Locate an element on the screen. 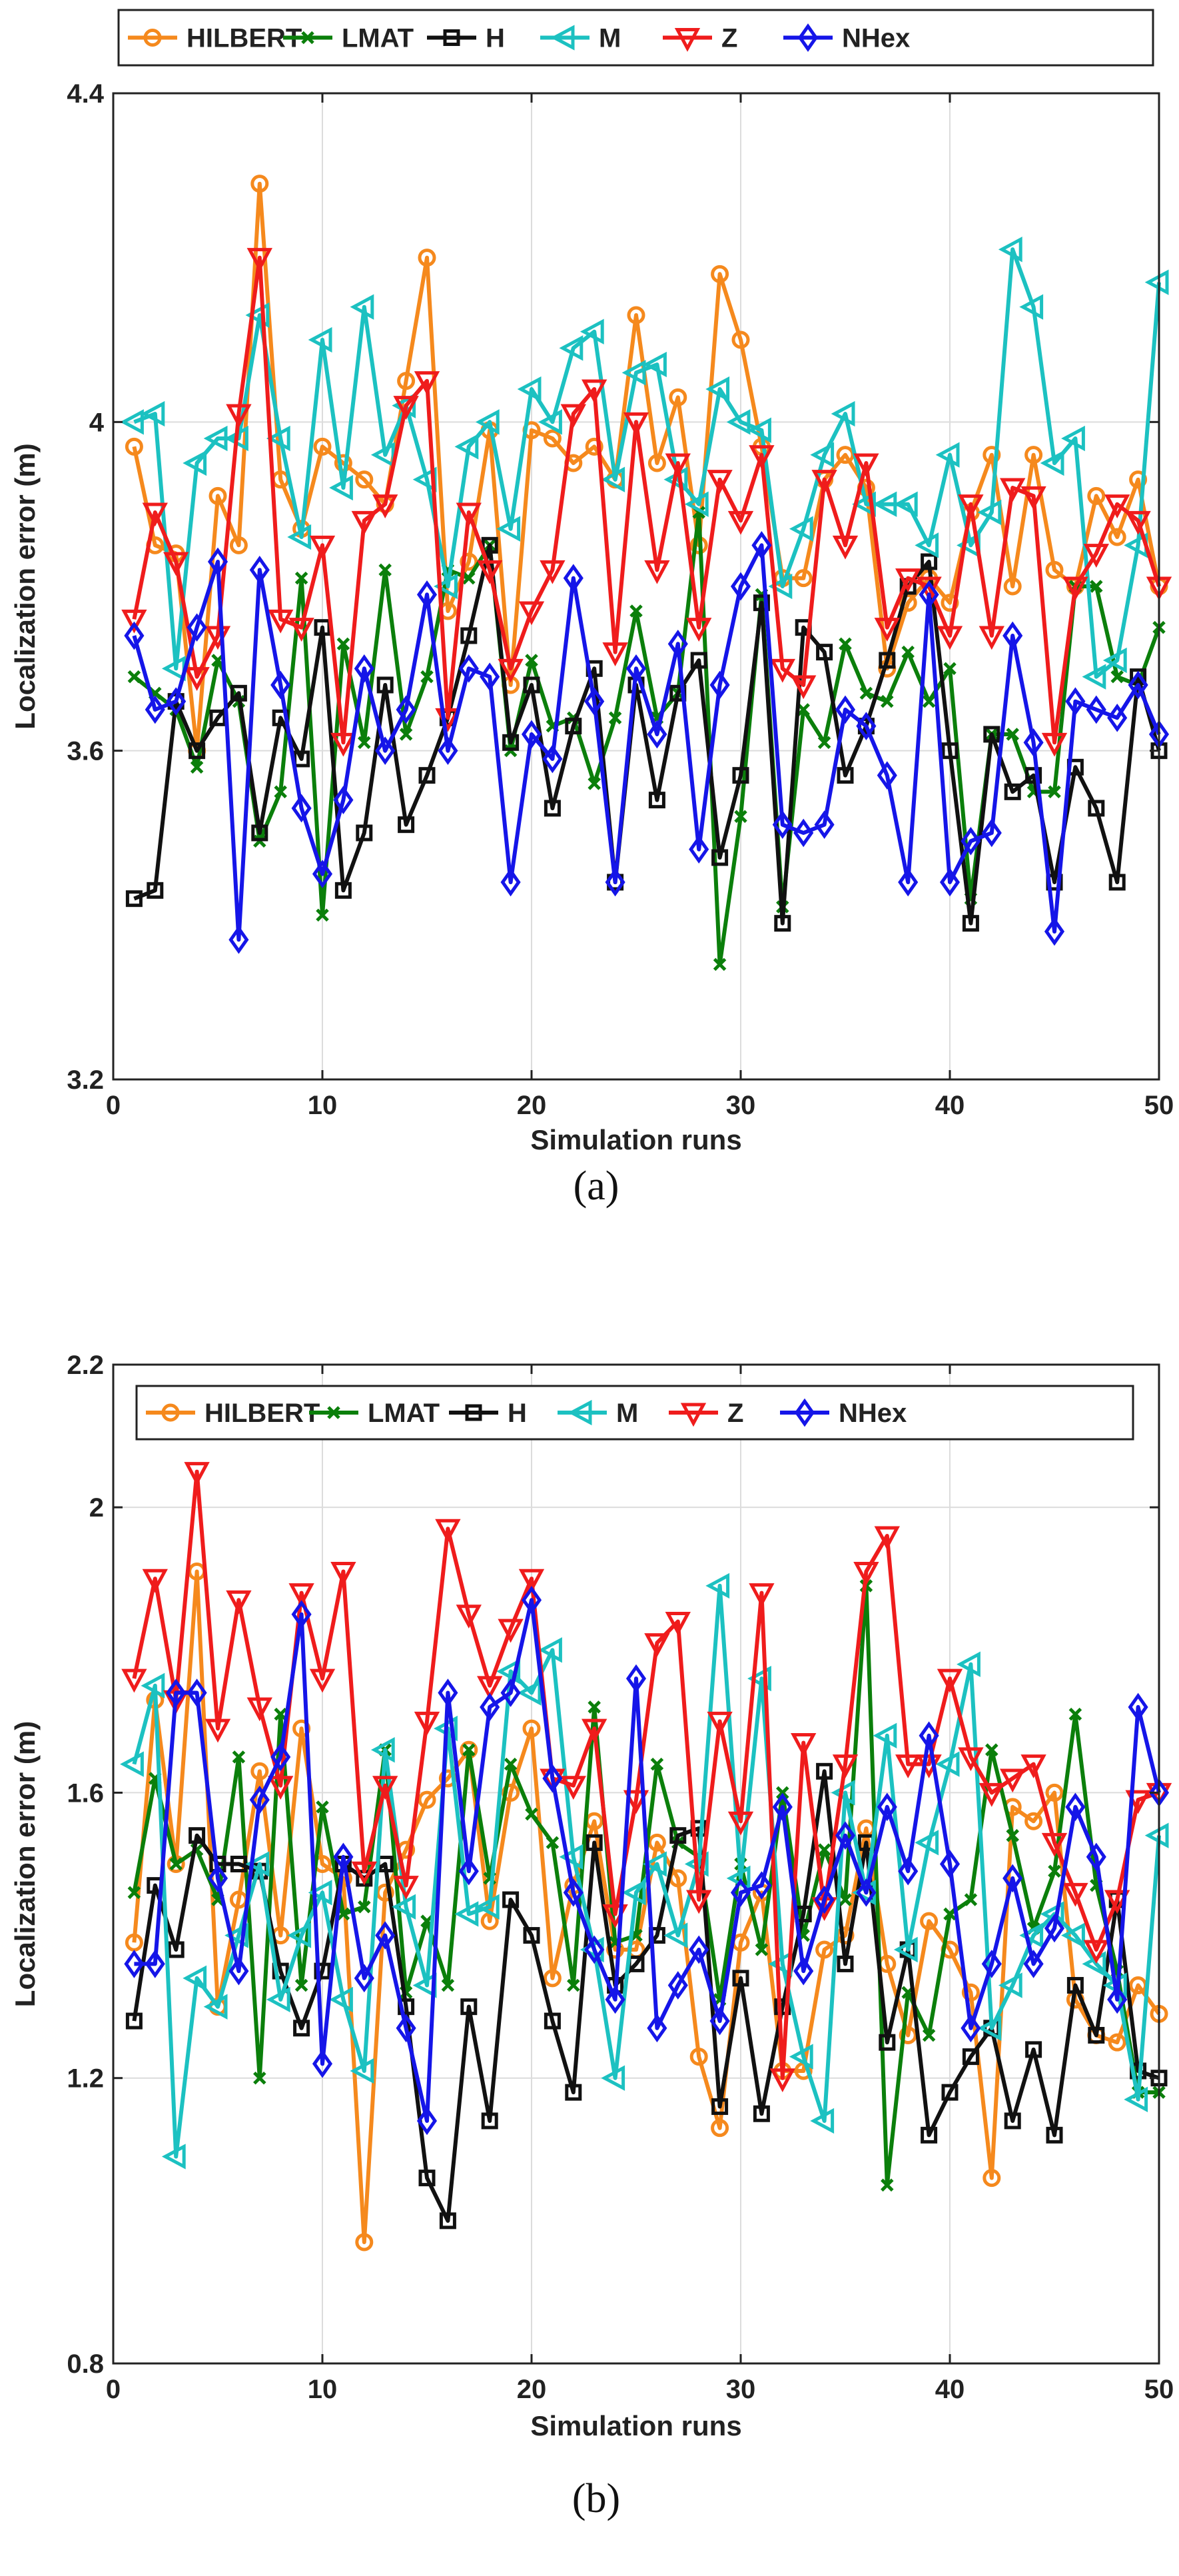 The image size is (1179, 2576). legend-marker-diamond-icon is located at coordinates (808, 37).